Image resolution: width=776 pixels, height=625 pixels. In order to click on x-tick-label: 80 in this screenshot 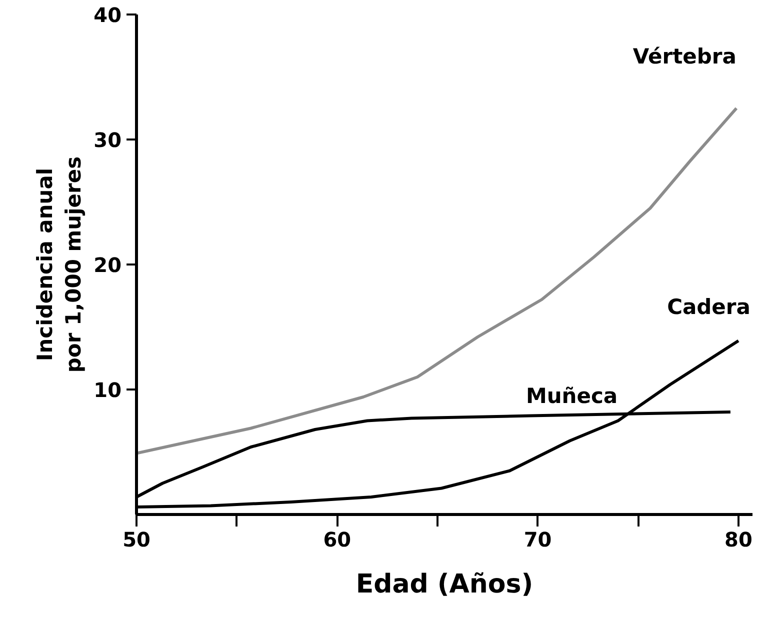, I will do `click(738, 540)`.